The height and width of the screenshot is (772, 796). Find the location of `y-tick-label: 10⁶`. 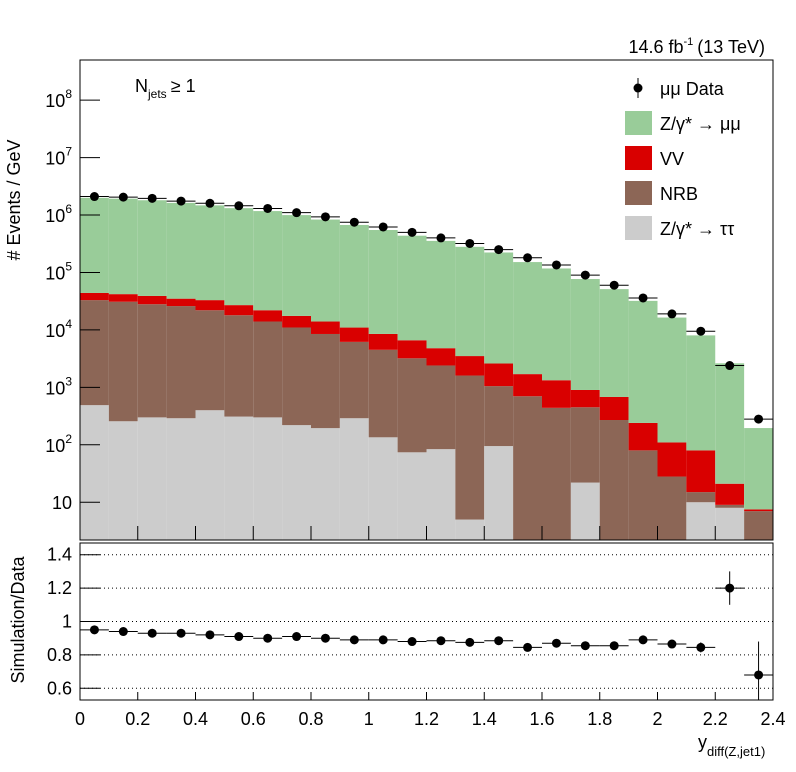

y-tick-label: 10⁶ is located at coordinates (58, 214).